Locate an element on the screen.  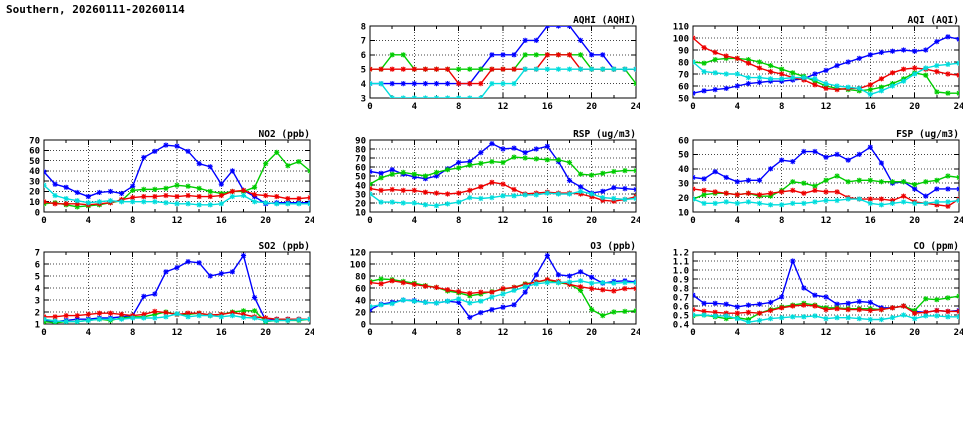
page-title: Southern, 20260111-20260114 is located at coordinates (95, 9).